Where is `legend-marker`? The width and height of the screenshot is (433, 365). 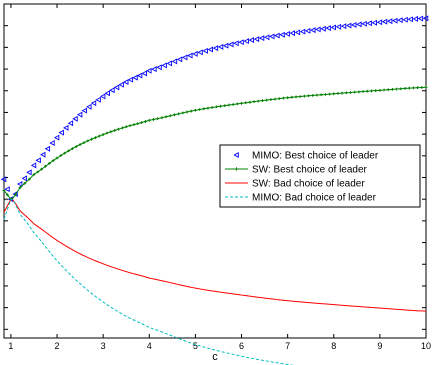
legend-marker is located at coordinates (236, 155).